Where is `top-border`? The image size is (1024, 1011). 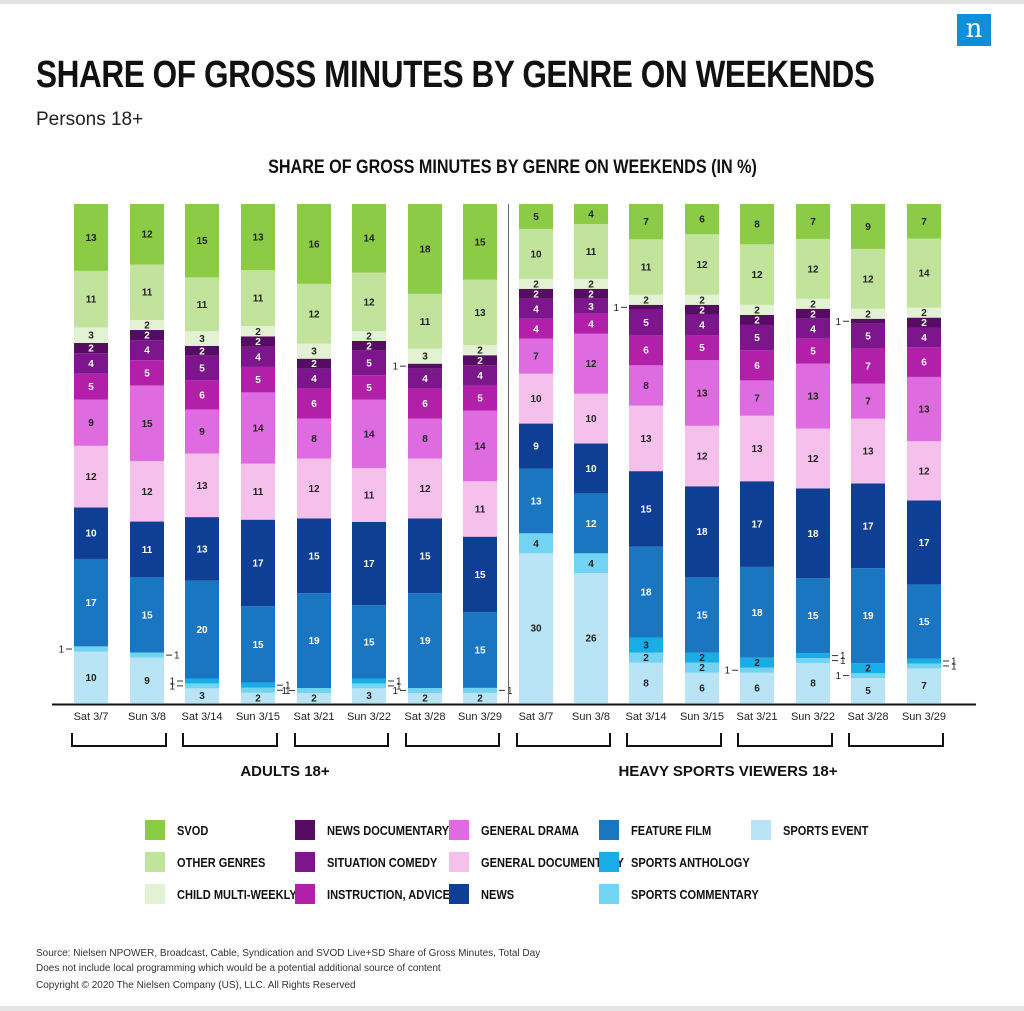 top-border is located at coordinates (512, 2).